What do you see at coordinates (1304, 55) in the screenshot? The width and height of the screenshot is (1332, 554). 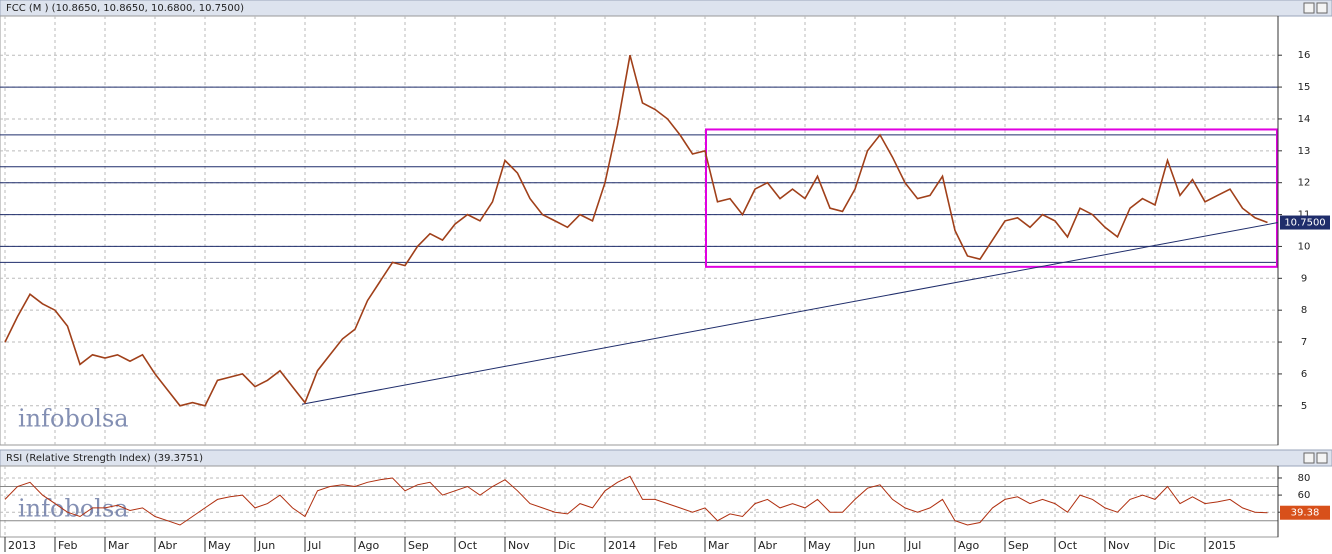 I see `y-tick-label: 16` at bounding box center [1304, 55].